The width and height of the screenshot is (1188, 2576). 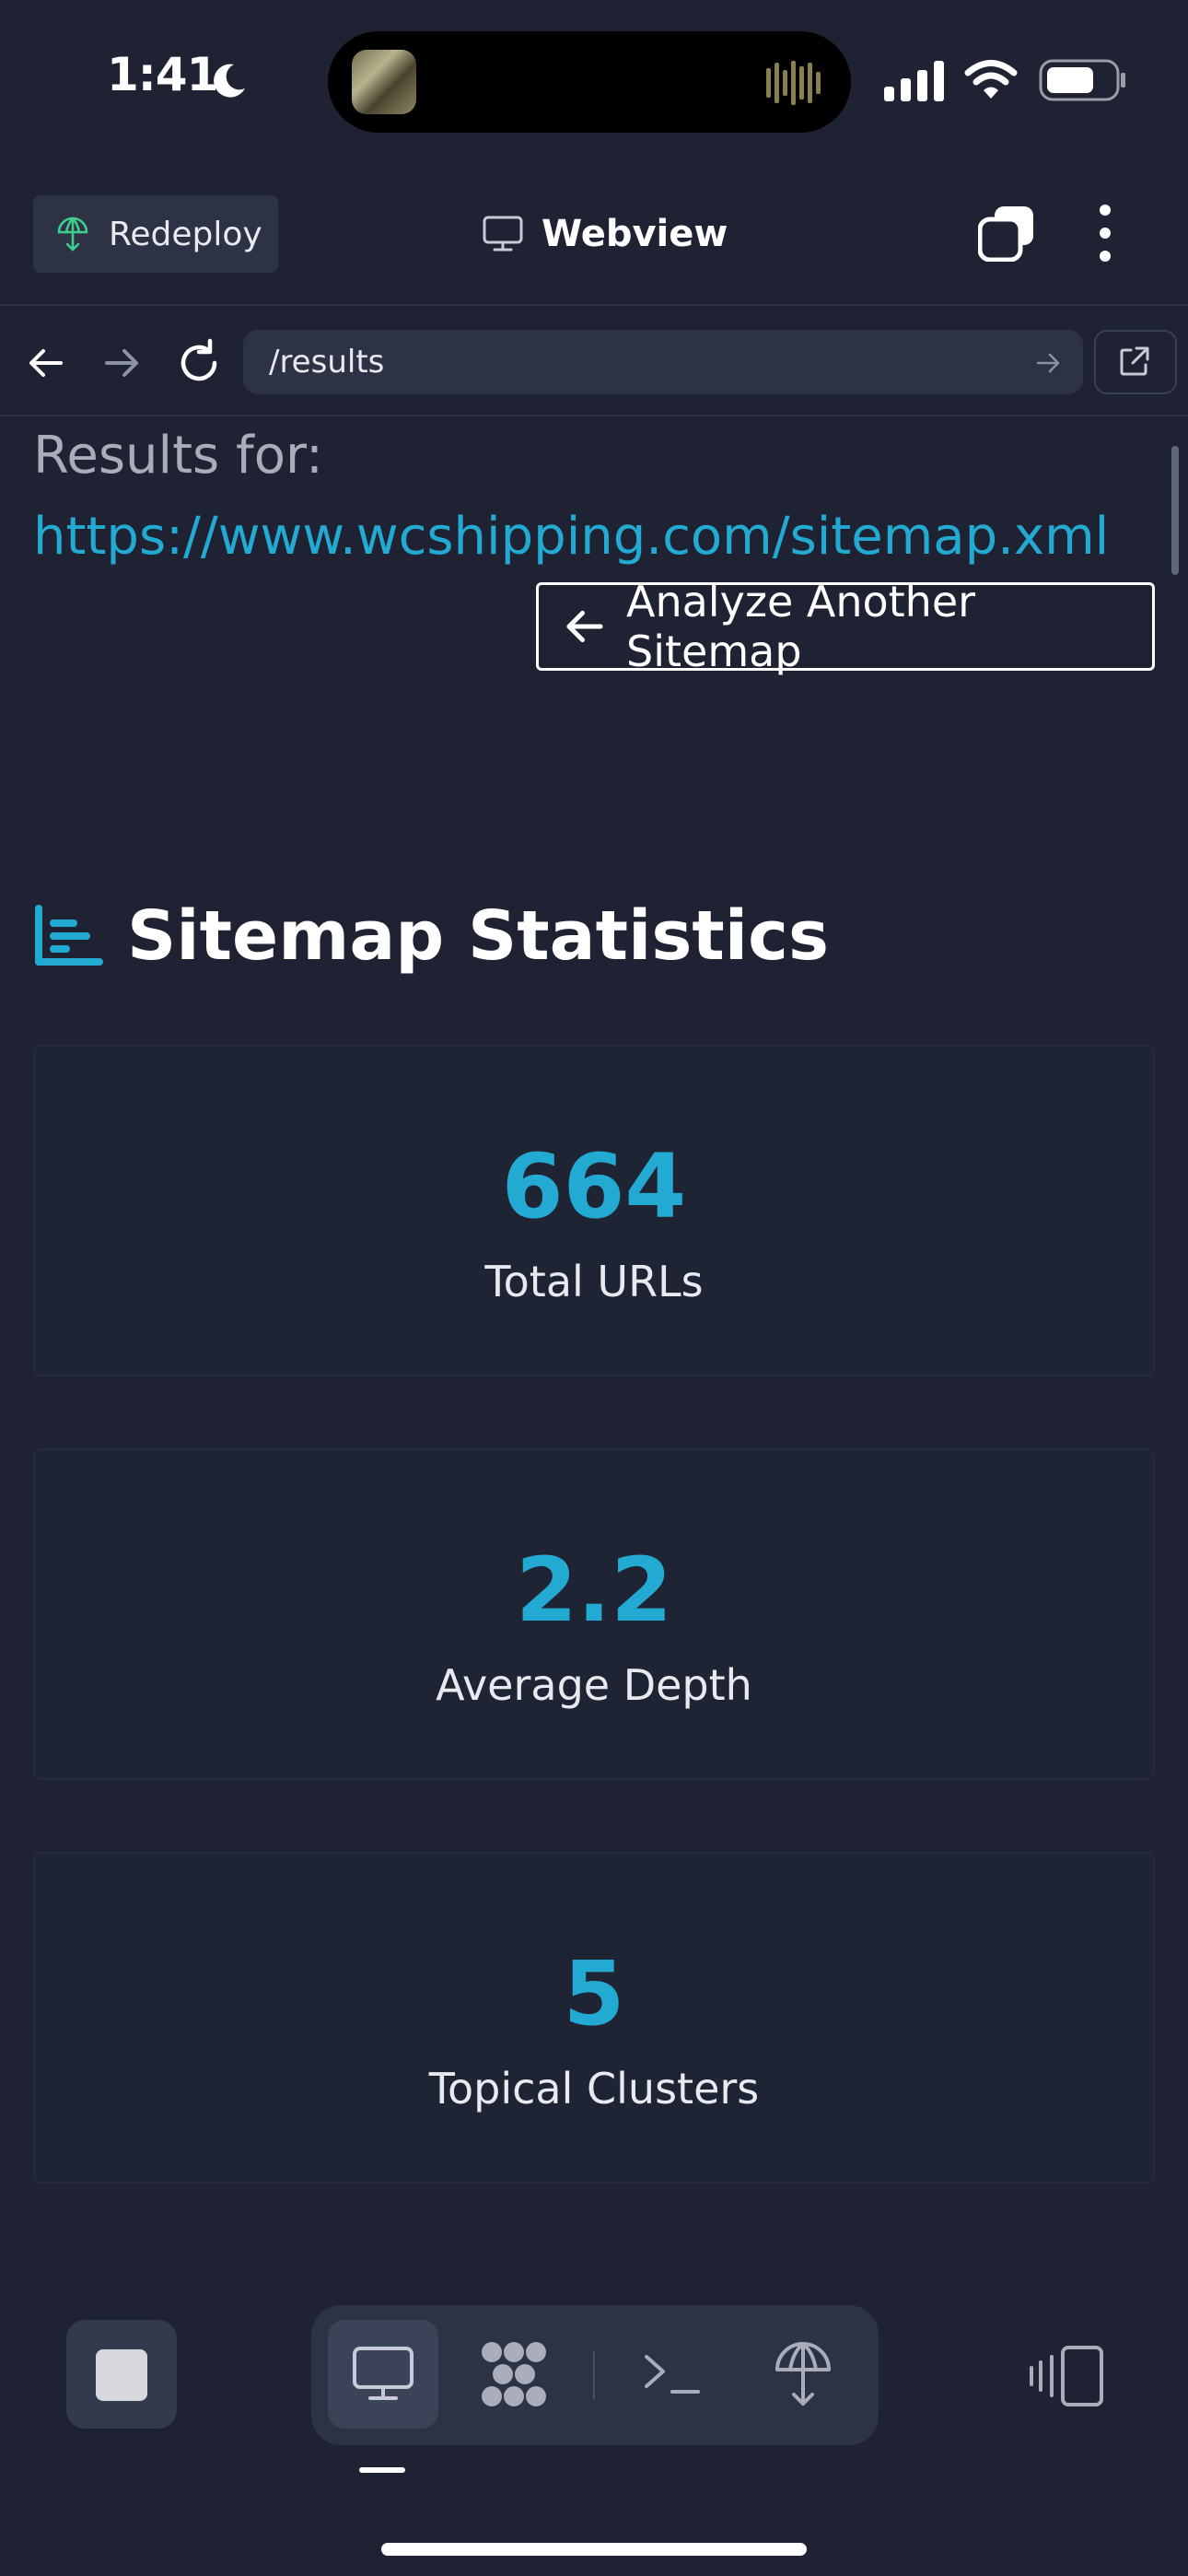 What do you see at coordinates (199, 363) in the screenshot?
I see `reload-icon` at bounding box center [199, 363].